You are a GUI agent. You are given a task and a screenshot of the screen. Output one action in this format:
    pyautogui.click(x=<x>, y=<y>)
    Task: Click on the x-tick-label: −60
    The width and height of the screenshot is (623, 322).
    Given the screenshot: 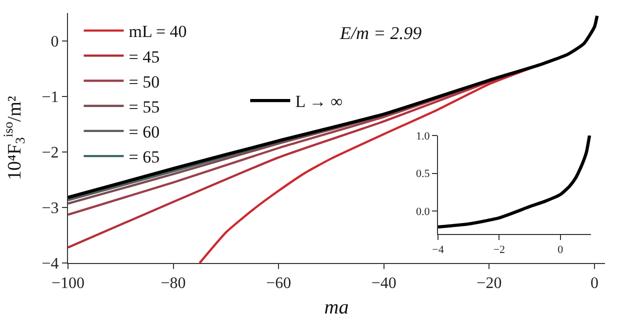 What is the action you would take?
    pyautogui.click(x=279, y=283)
    